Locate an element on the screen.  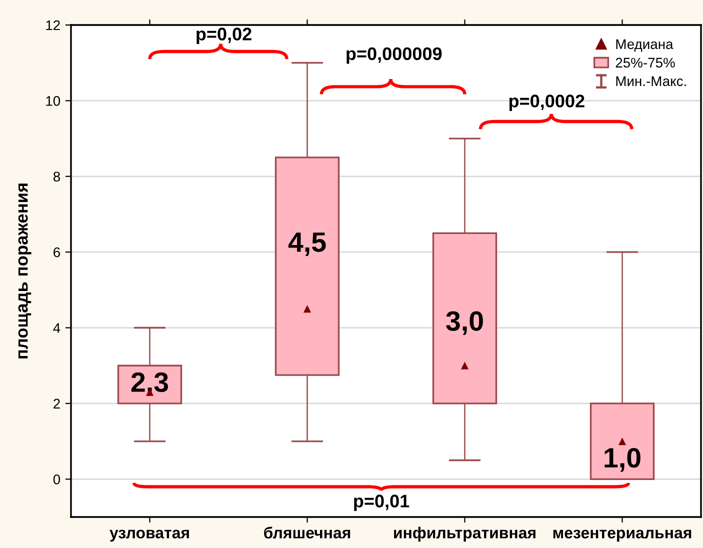
annotation: p=0,000009 is located at coordinates (394, 55).